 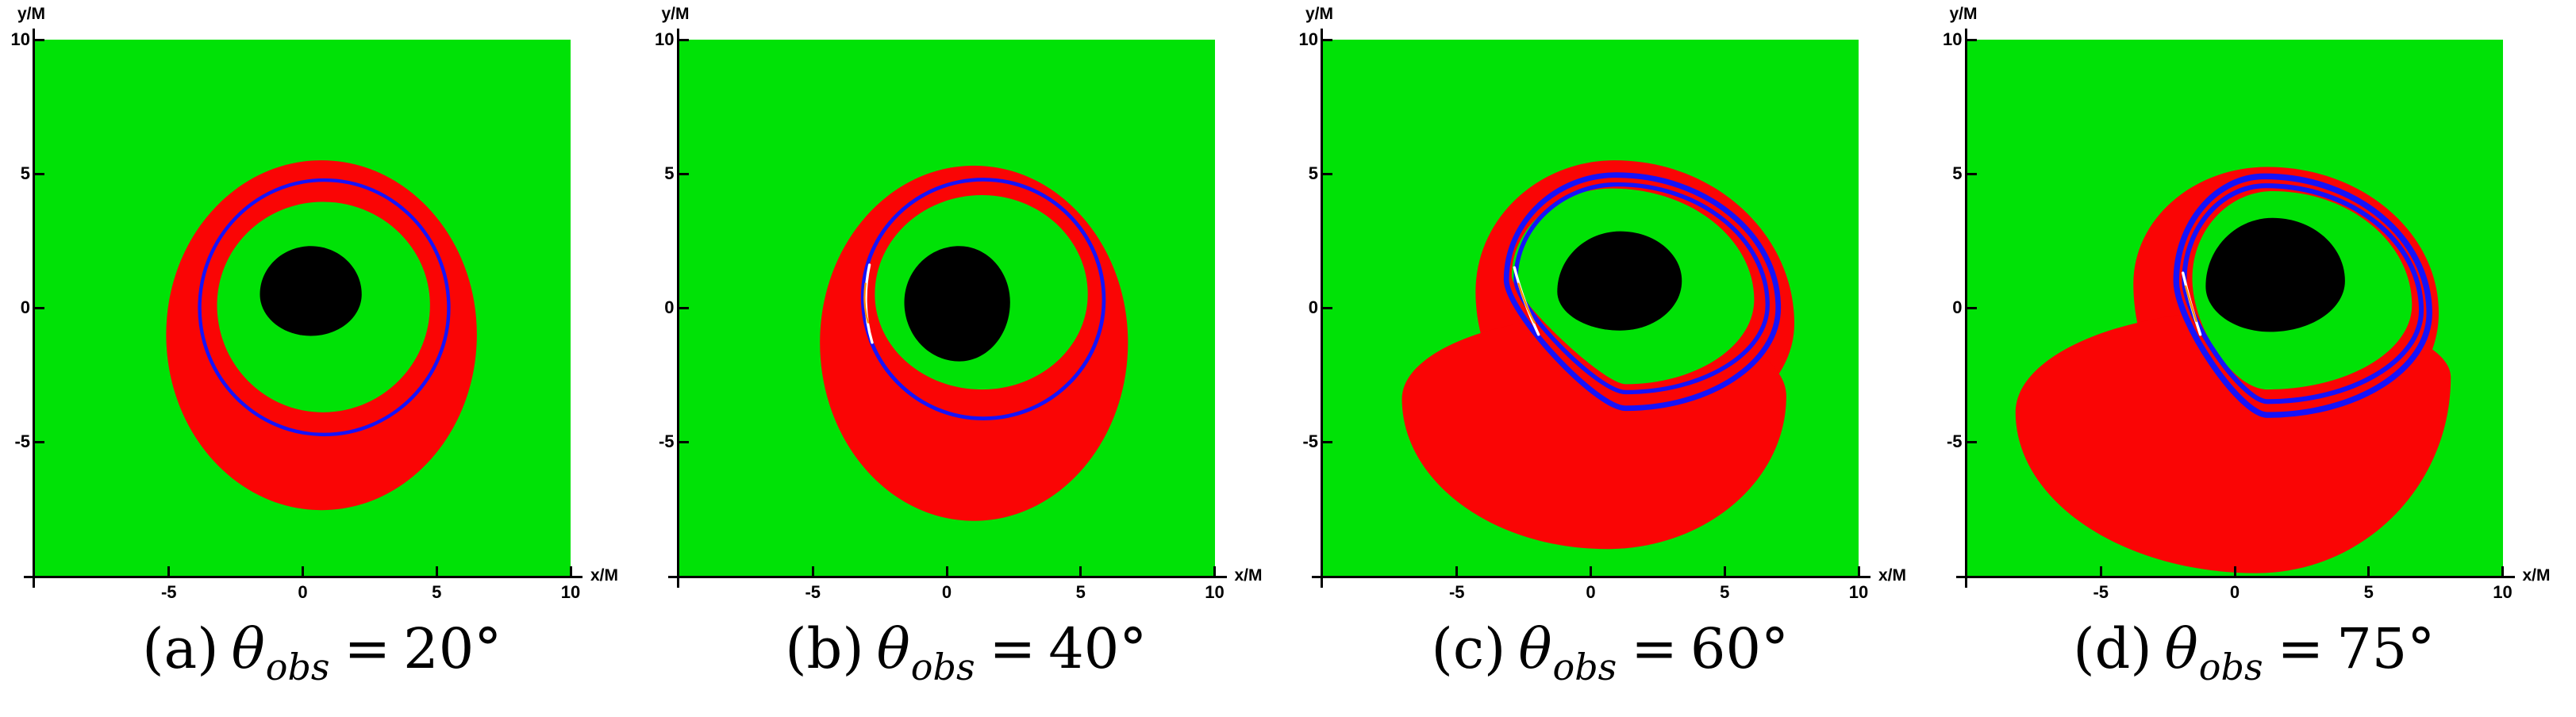 What do you see at coordinates (1954, 441) in the screenshot?
I see `y-tick-label: -5` at bounding box center [1954, 441].